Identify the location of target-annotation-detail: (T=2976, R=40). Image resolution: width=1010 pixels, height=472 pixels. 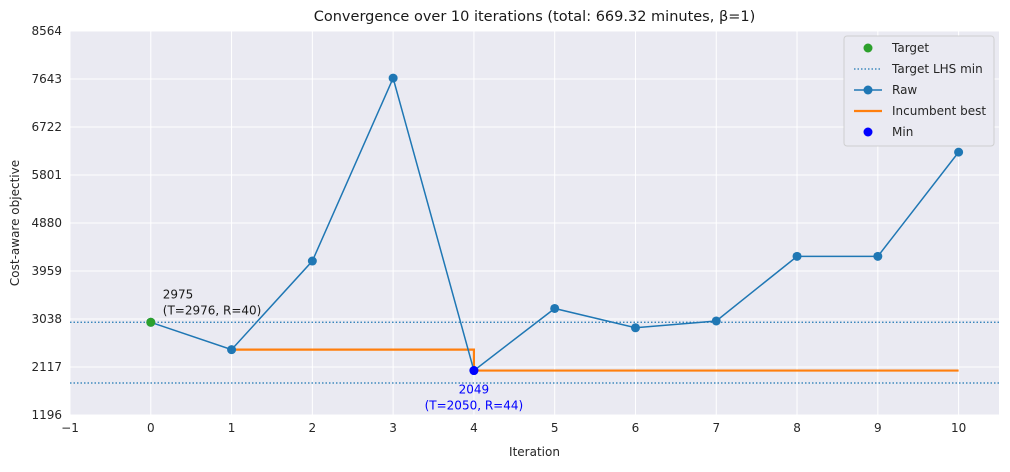
(212, 310).